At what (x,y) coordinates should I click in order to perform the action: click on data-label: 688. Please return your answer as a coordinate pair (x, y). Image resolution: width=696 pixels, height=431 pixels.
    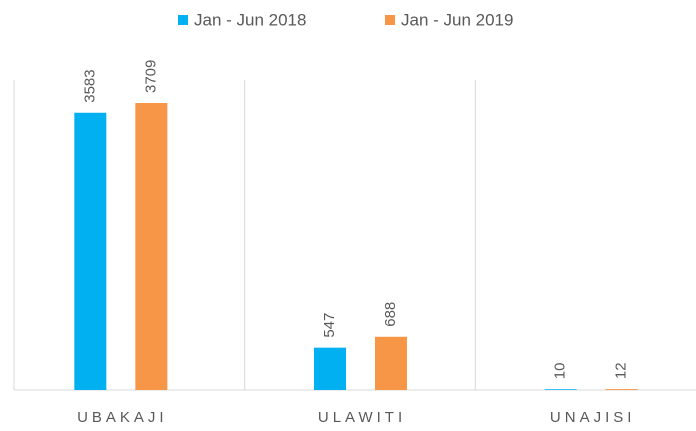
    Looking at the image, I should click on (390, 314).